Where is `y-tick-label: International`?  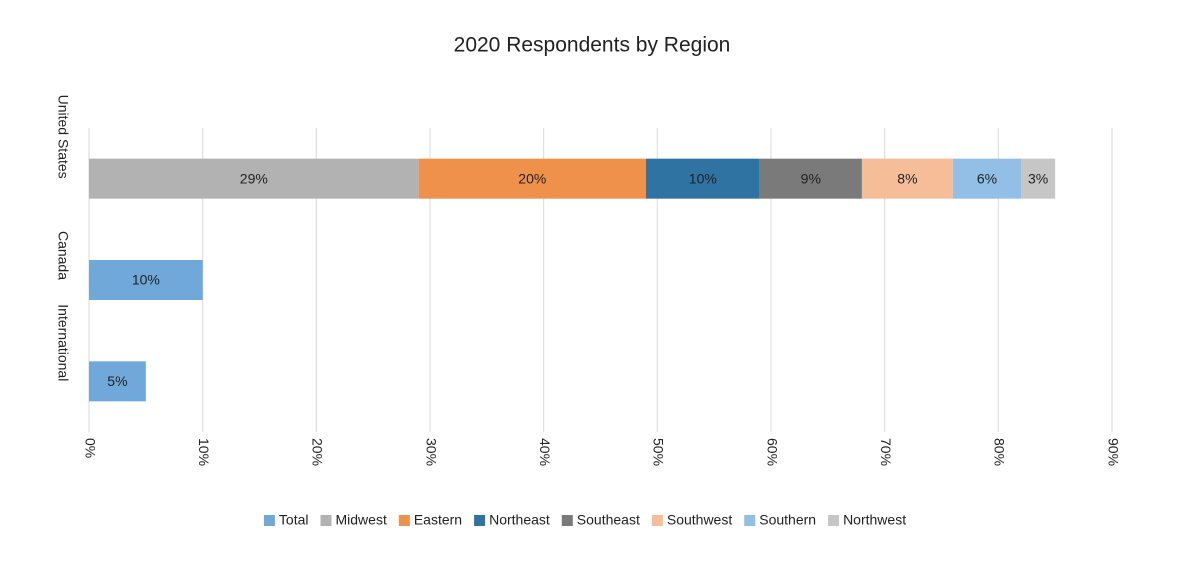 y-tick-label: International is located at coordinates (63, 342).